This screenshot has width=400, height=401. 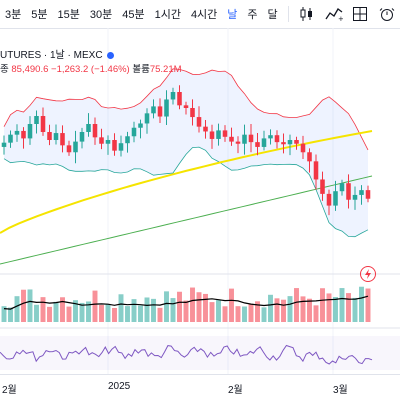 What do you see at coordinates (368, 274) in the screenshot?
I see `flash-icon` at bounding box center [368, 274].